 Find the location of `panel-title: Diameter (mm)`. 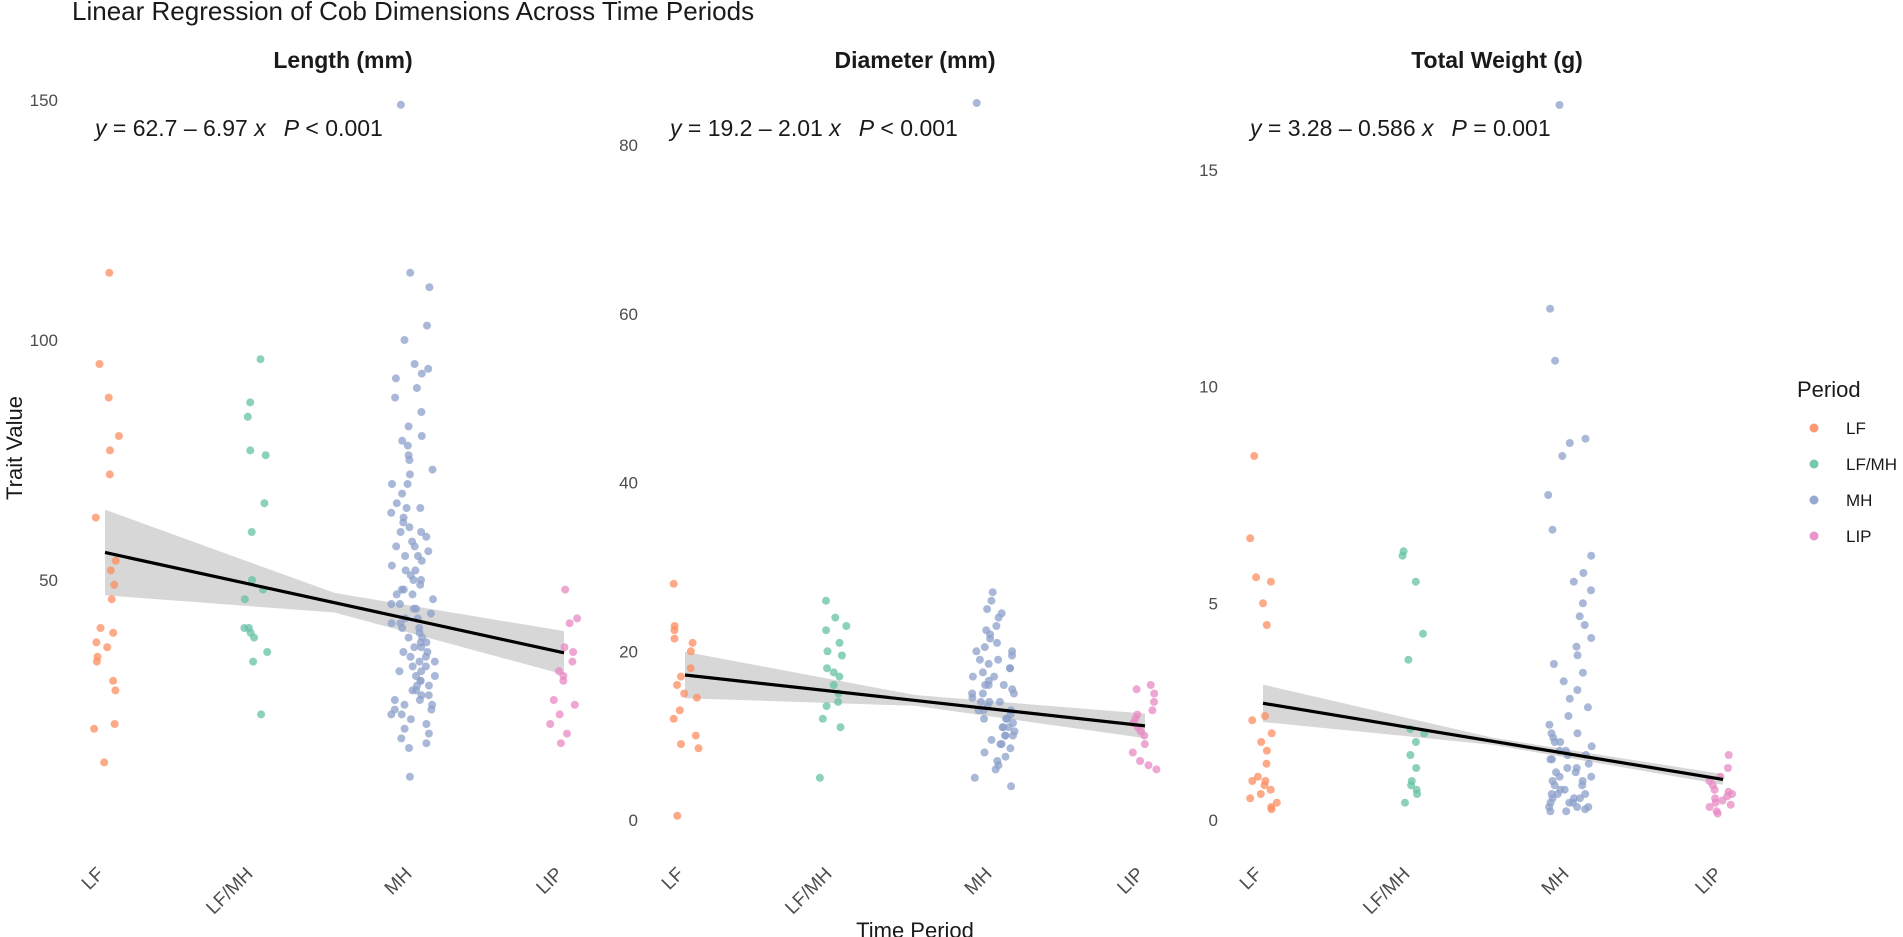

panel-title: Diameter (mm) is located at coordinates (914, 60).